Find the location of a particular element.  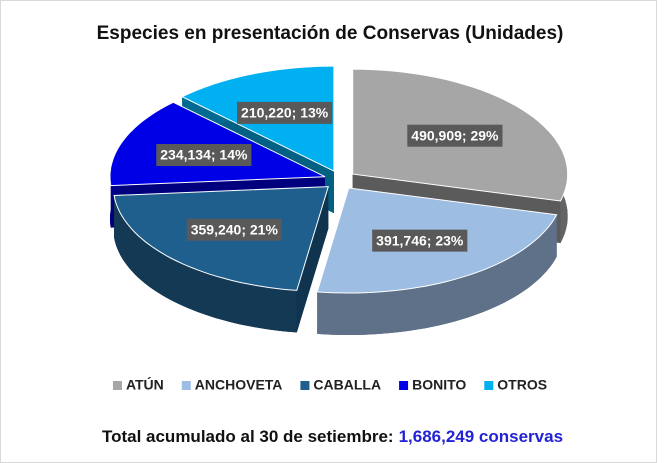

legend-label: OTROS is located at coordinates (522, 385).